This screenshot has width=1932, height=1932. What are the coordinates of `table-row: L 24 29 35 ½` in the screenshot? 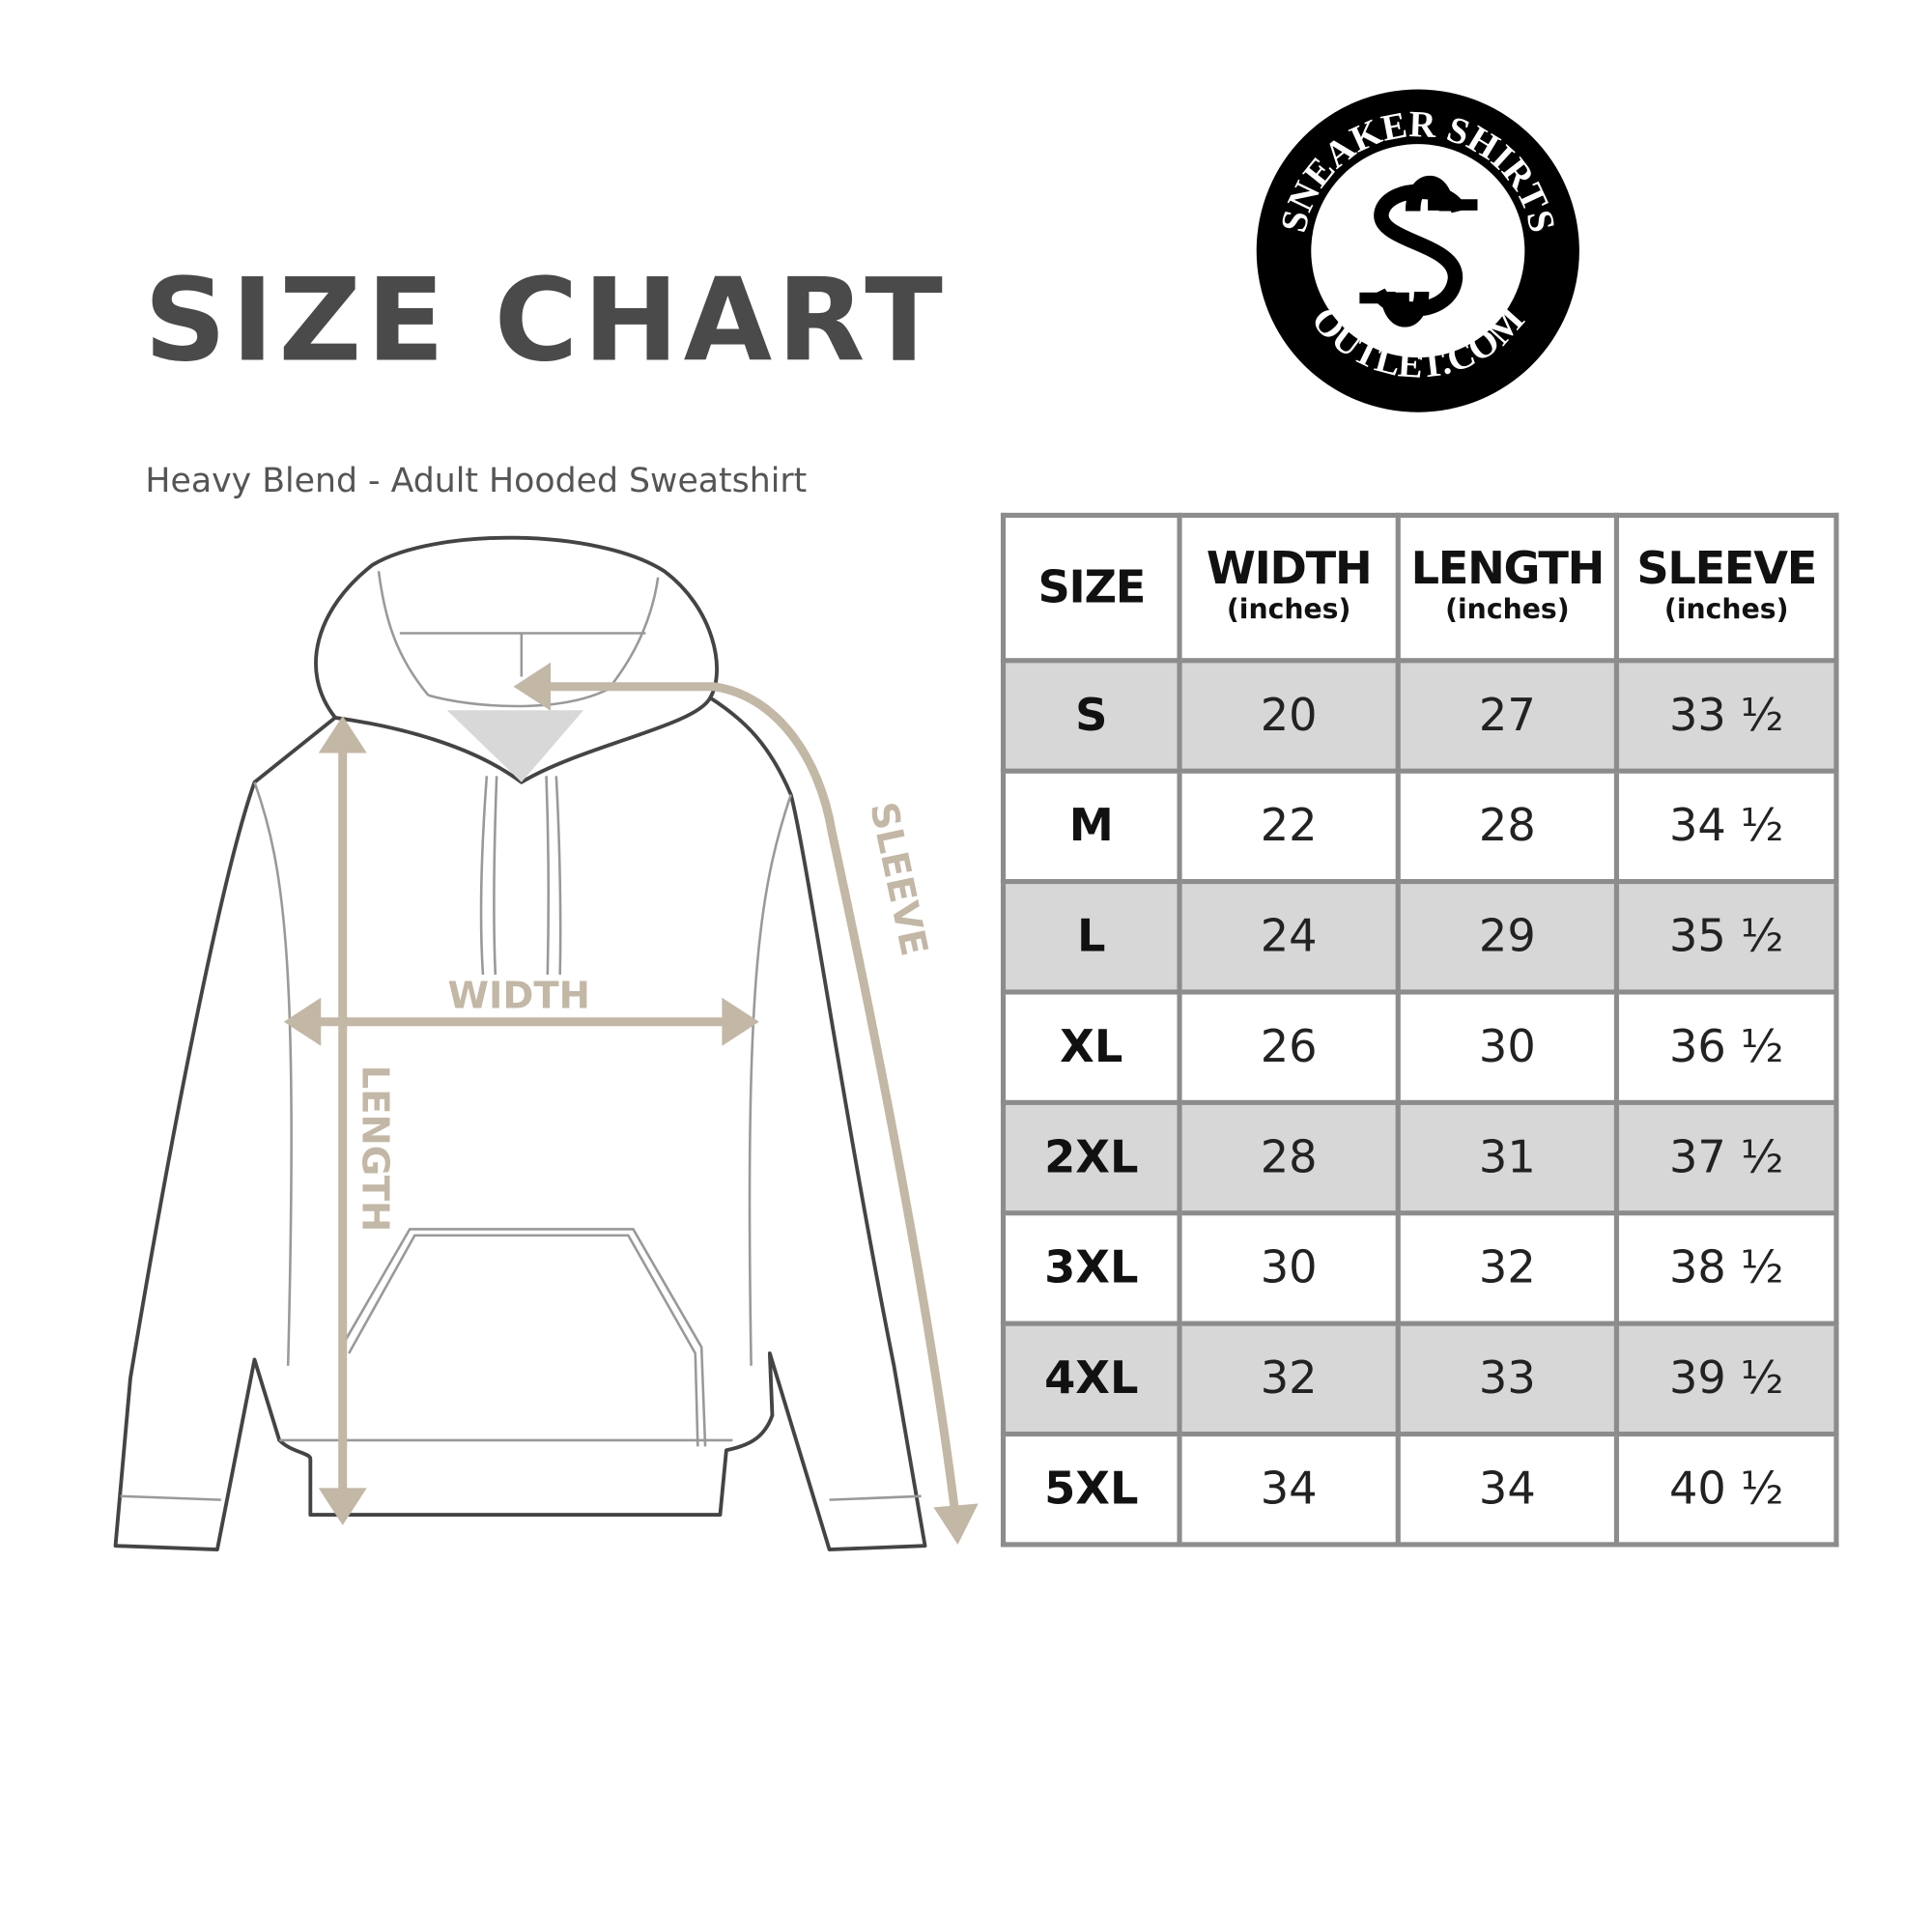 It's located at (1419, 936).